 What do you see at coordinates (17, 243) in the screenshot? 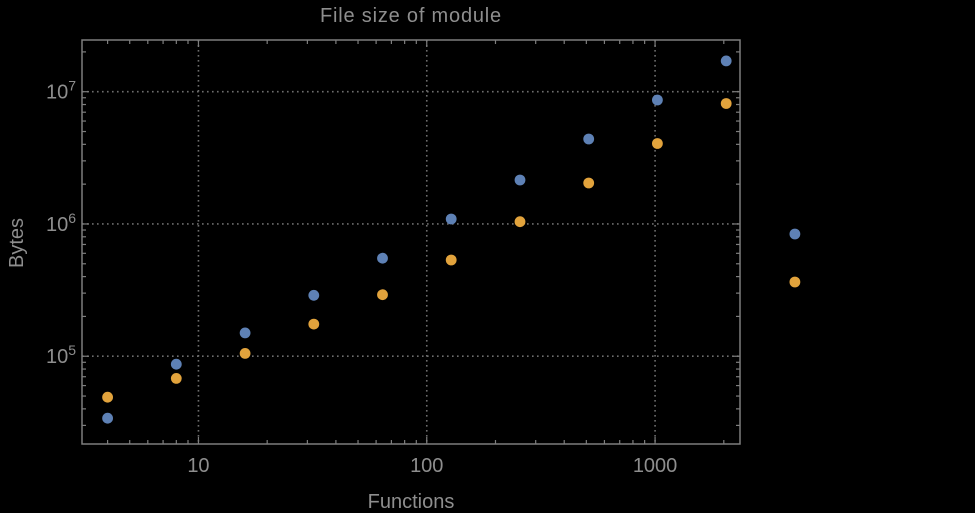
I see `y-axis-label: Bytes` at bounding box center [17, 243].